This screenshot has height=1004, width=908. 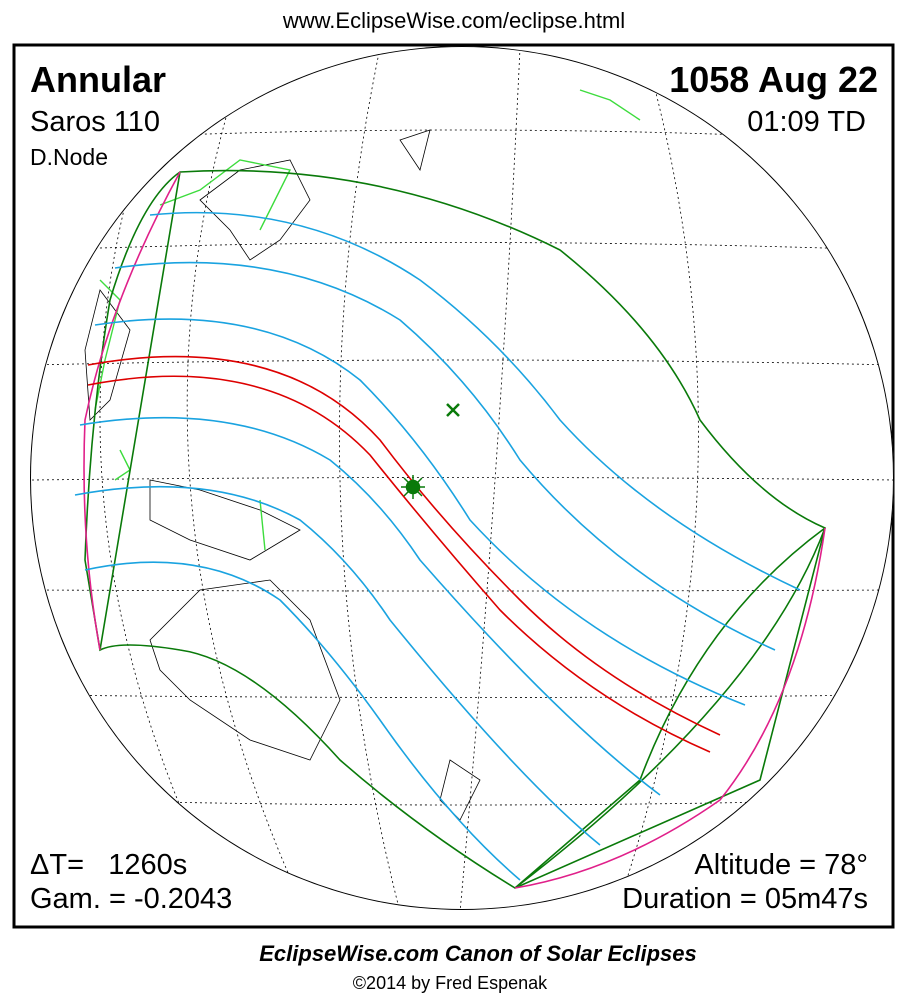 I want to click on altitude: Altitude = 78°, so click(x=781, y=865).